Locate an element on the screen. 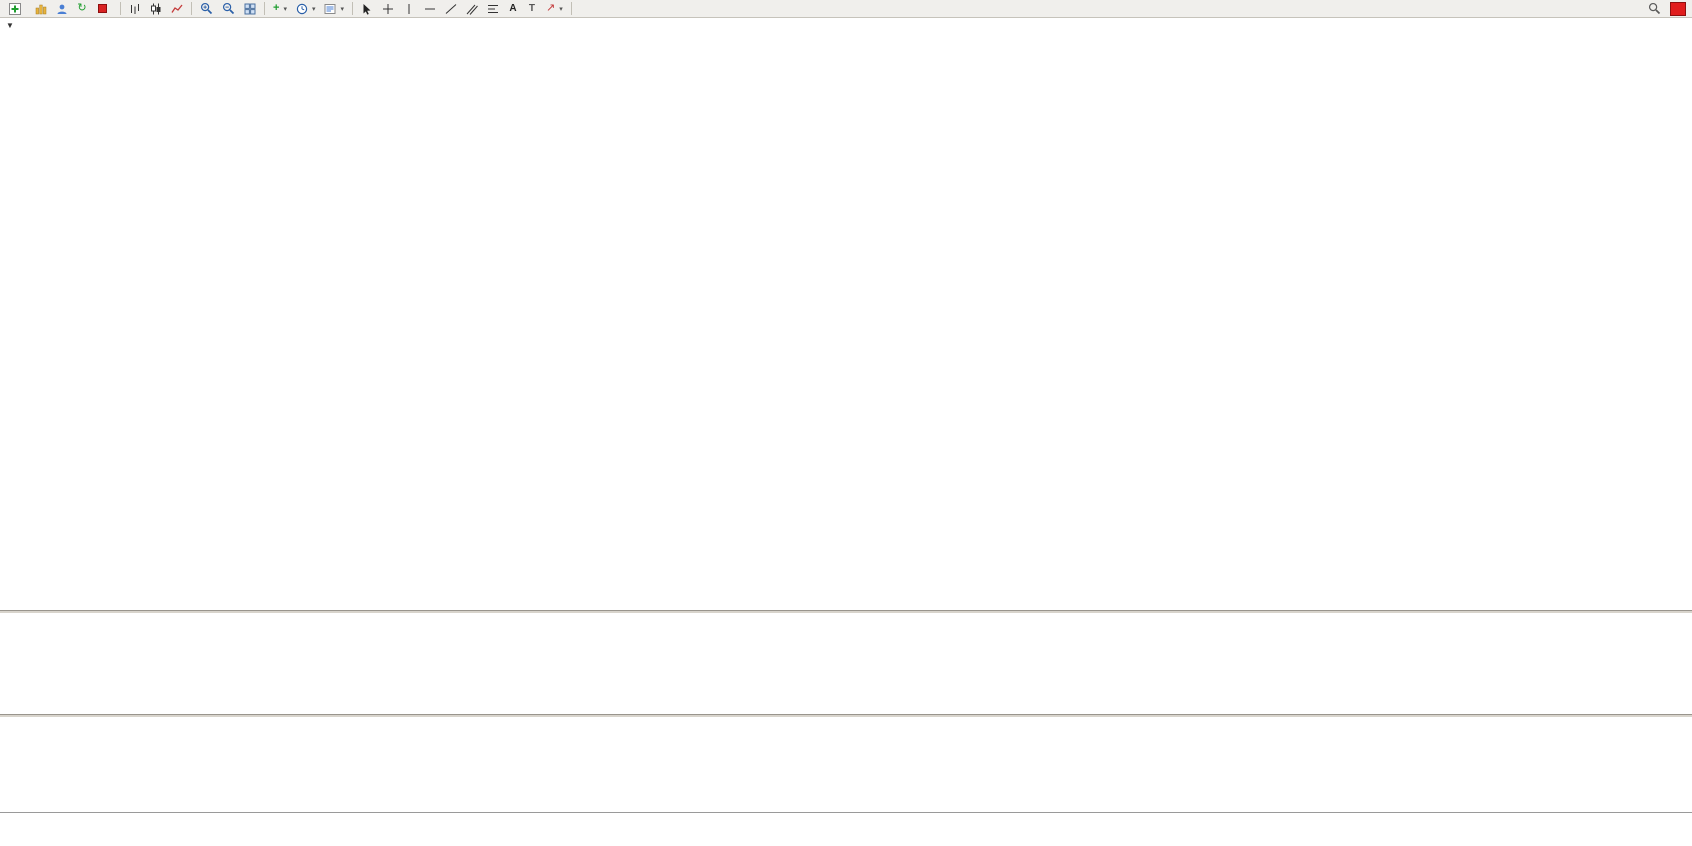  trendline-icon is located at coordinates (451, 8).